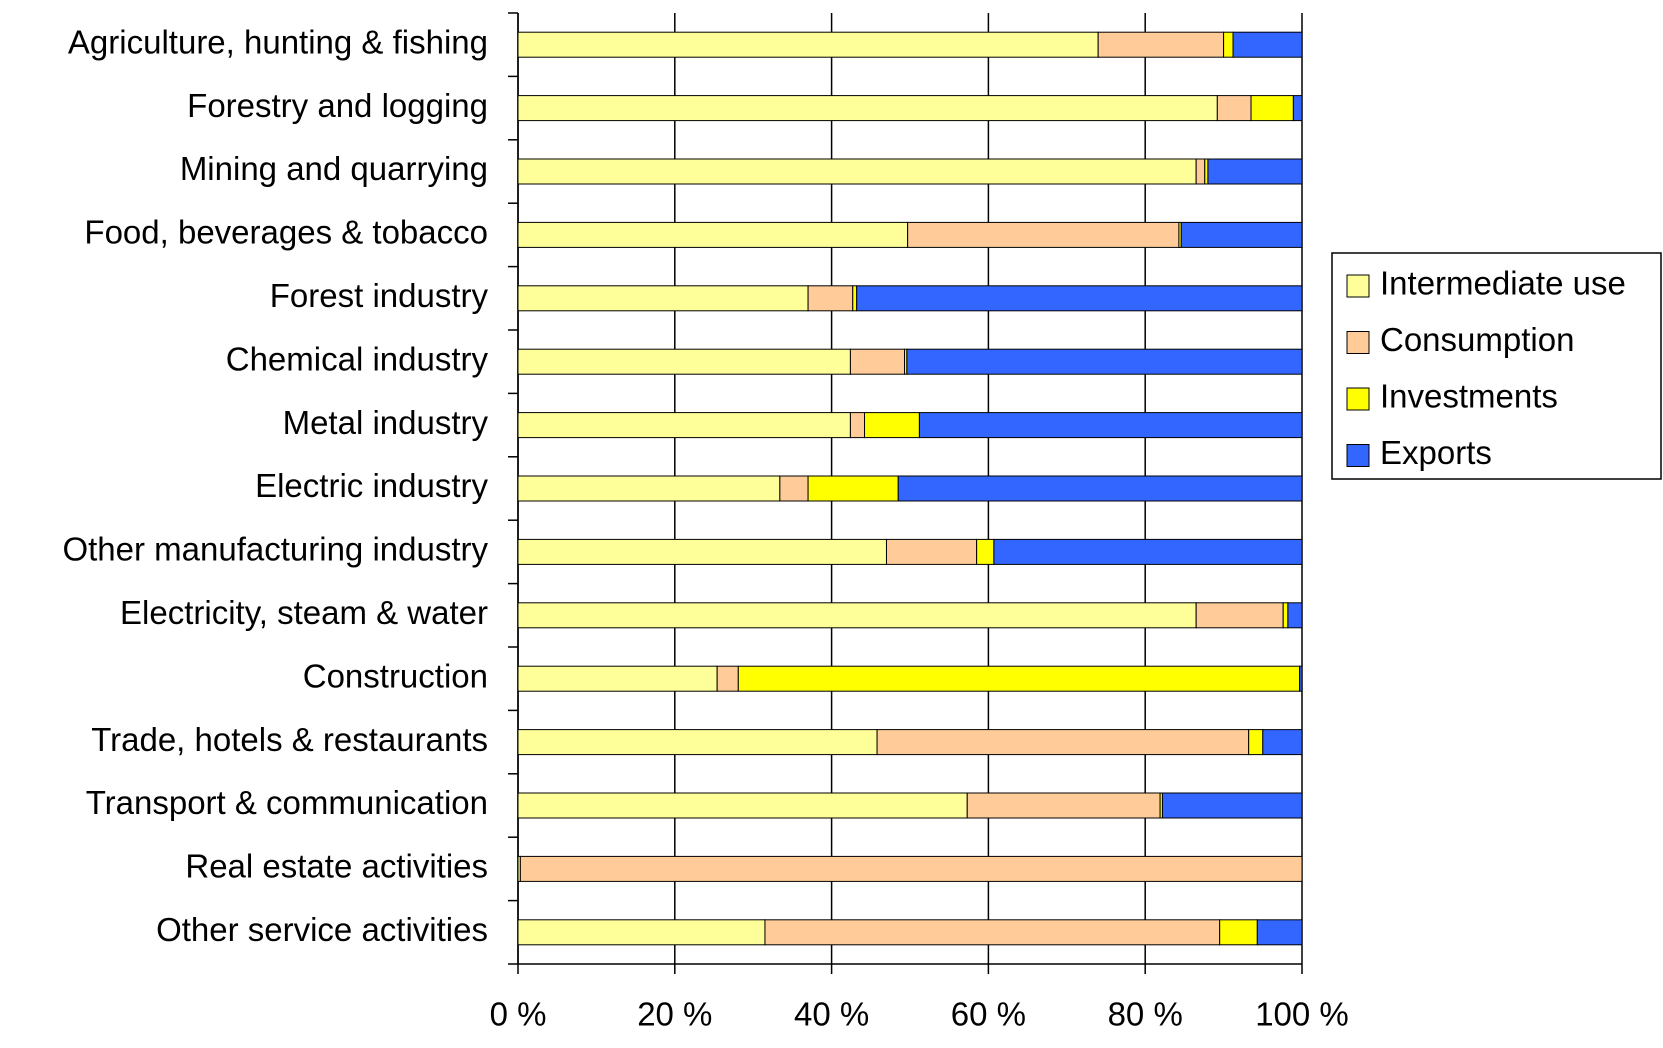 The height and width of the screenshot is (1048, 1663). What do you see at coordinates (278, 41) in the screenshot?
I see `y-tick-label: Agriculture, hunting & fishing` at bounding box center [278, 41].